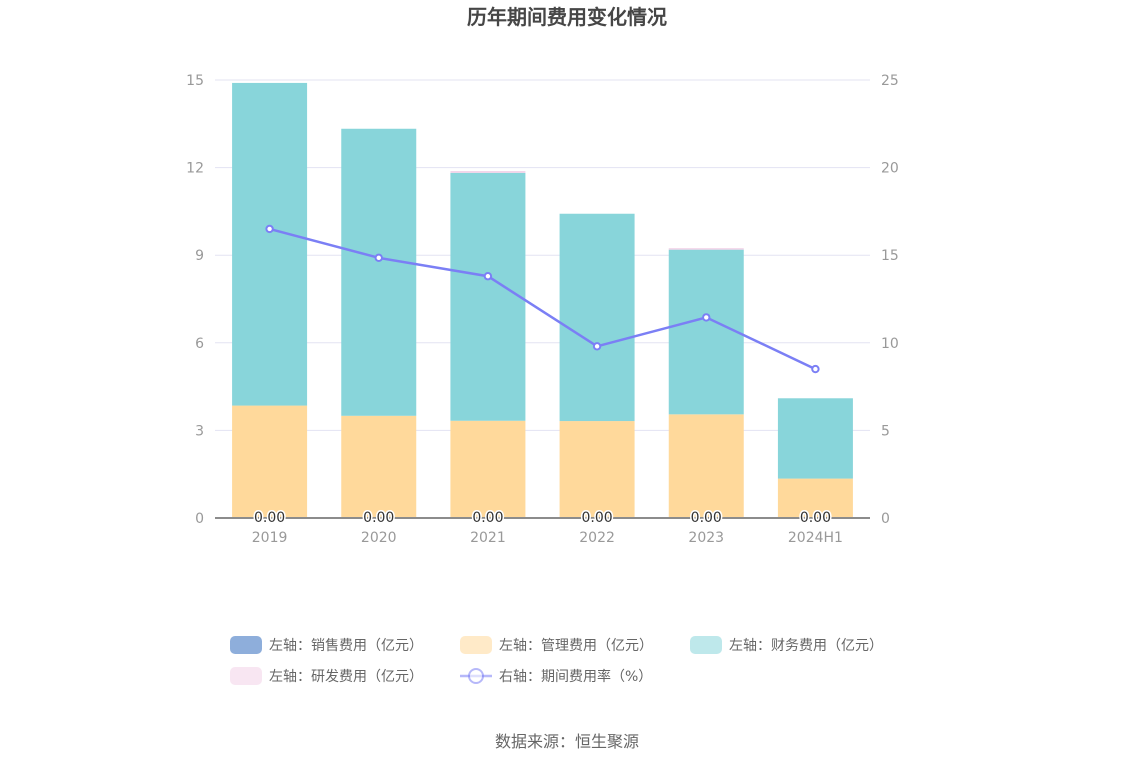 The image size is (1134, 766). Describe the element at coordinates (885, 431) in the screenshot. I see `right-axis-tick-label: 5` at that location.